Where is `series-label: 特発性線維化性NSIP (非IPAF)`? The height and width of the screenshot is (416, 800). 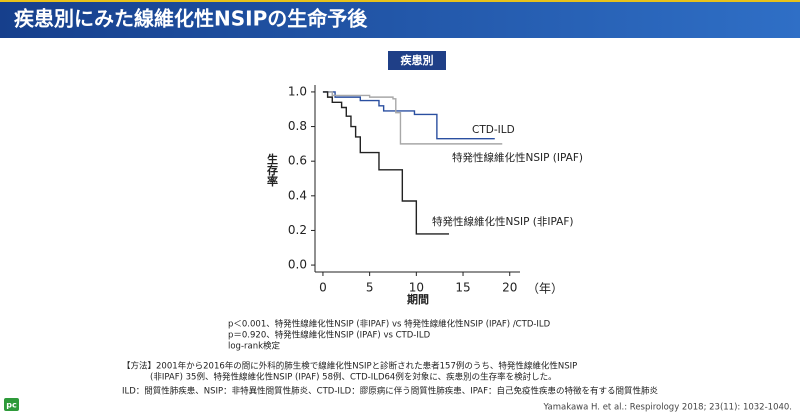
series-label: 特発性線維化性NSIP (非IPAF) is located at coordinates (502, 221).